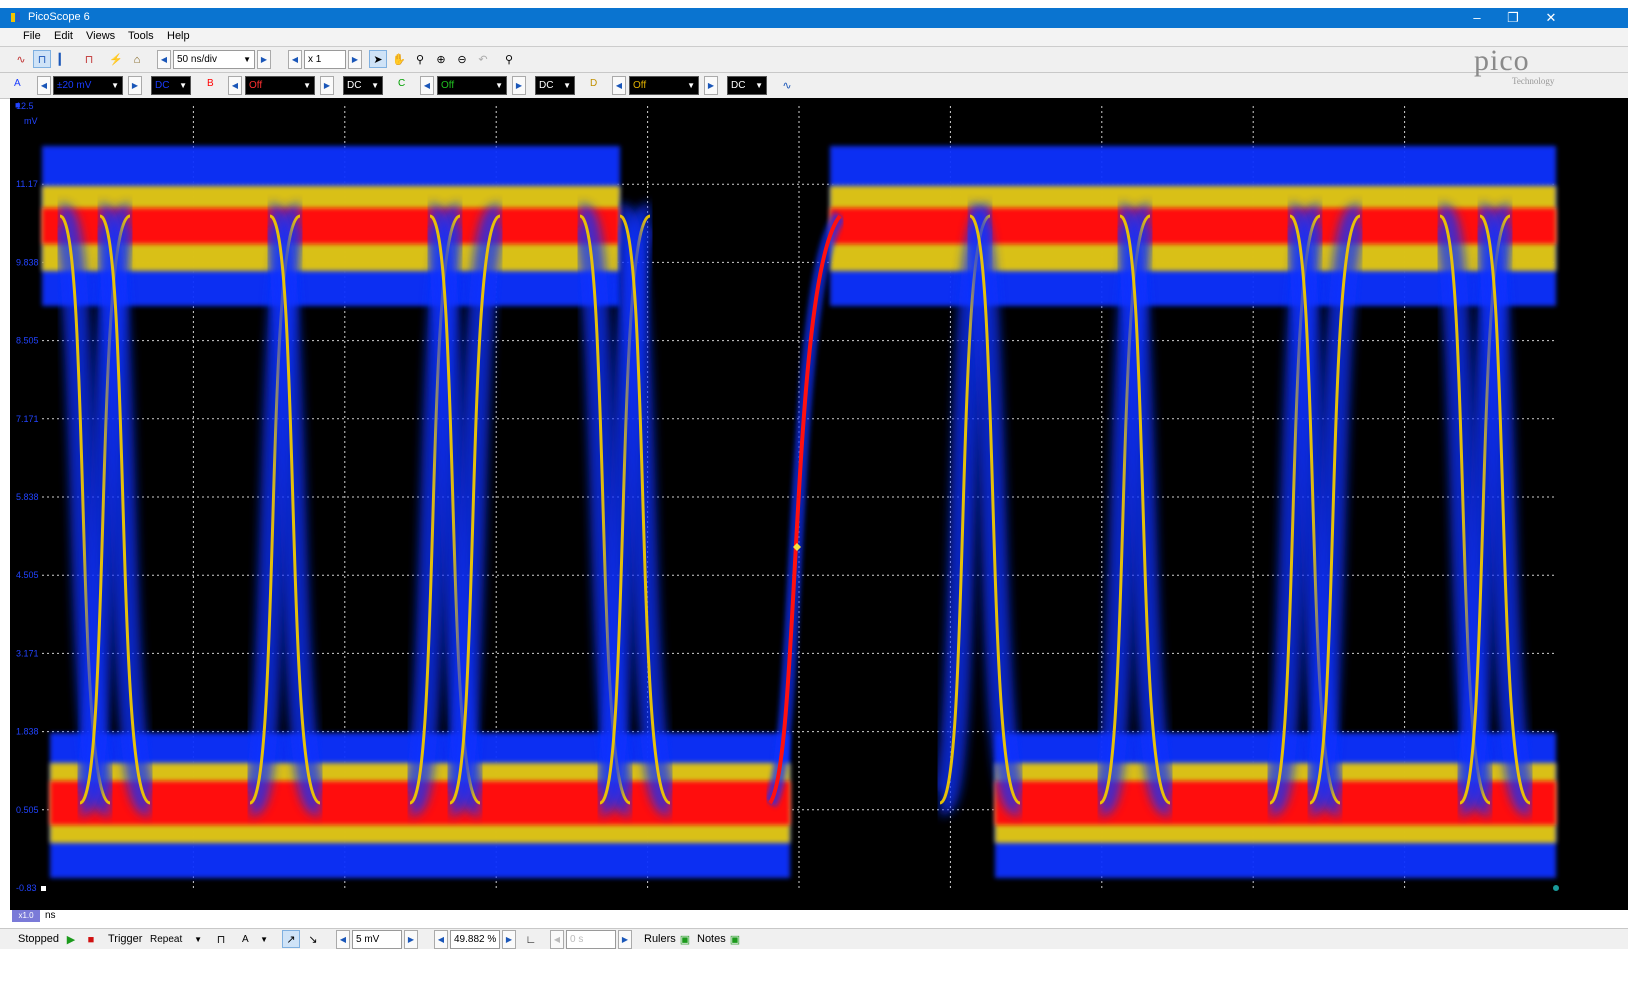 Image resolution: width=1628 pixels, height=982 pixels. What do you see at coordinates (711, 939) in the screenshot?
I see `notes-label: Notes` at bounding box center [711, 939].